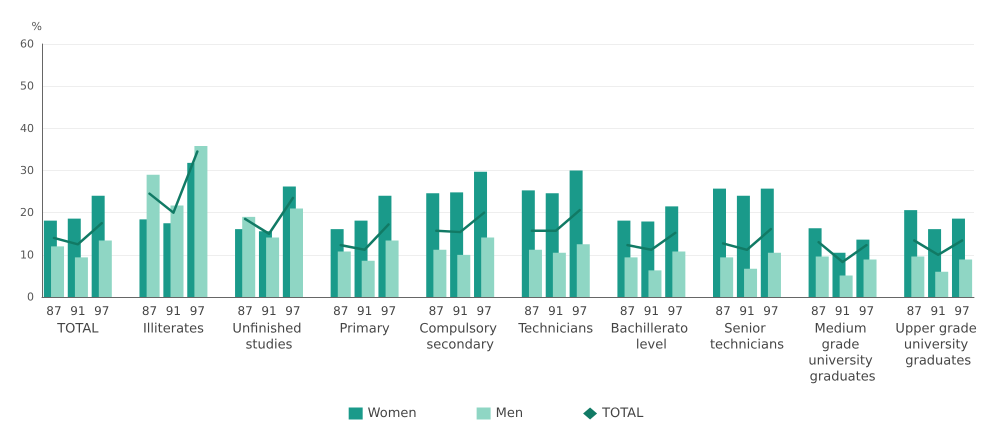 This screenshot has width=992, height=433. Describe the element at coordinates (938, 345) in the screenshot. I see `text: Upper grade university graduates` at that location.